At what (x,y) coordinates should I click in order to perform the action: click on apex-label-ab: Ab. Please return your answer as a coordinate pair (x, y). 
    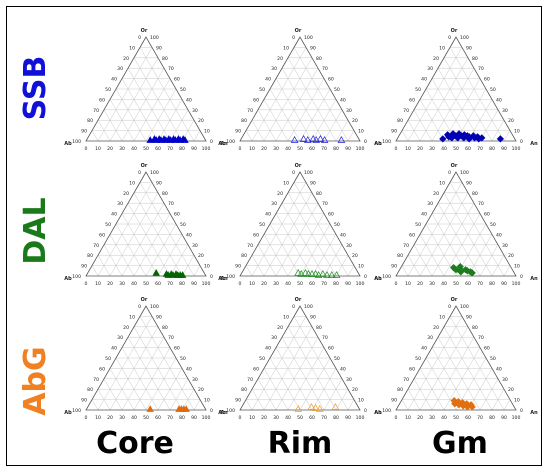
    Looking at the image, I should click on (222, 413).